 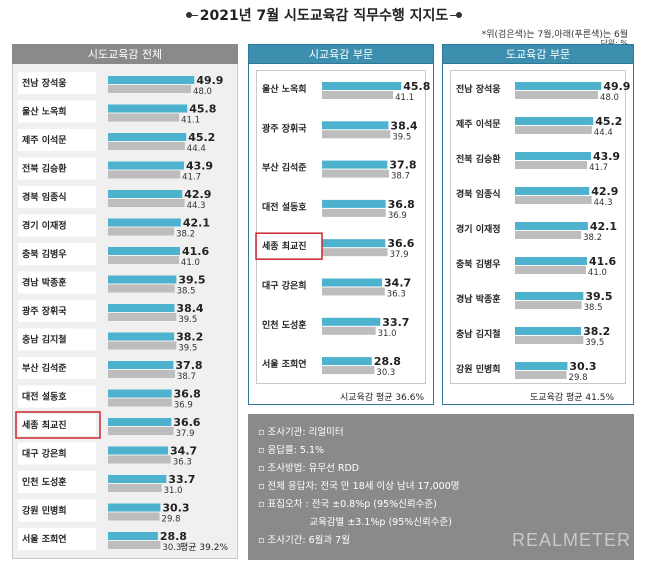 What do you see at coordinates (146, 165) in the screenshot?
I see `bar-current-c0-r3` at bounding box center [146, 165].